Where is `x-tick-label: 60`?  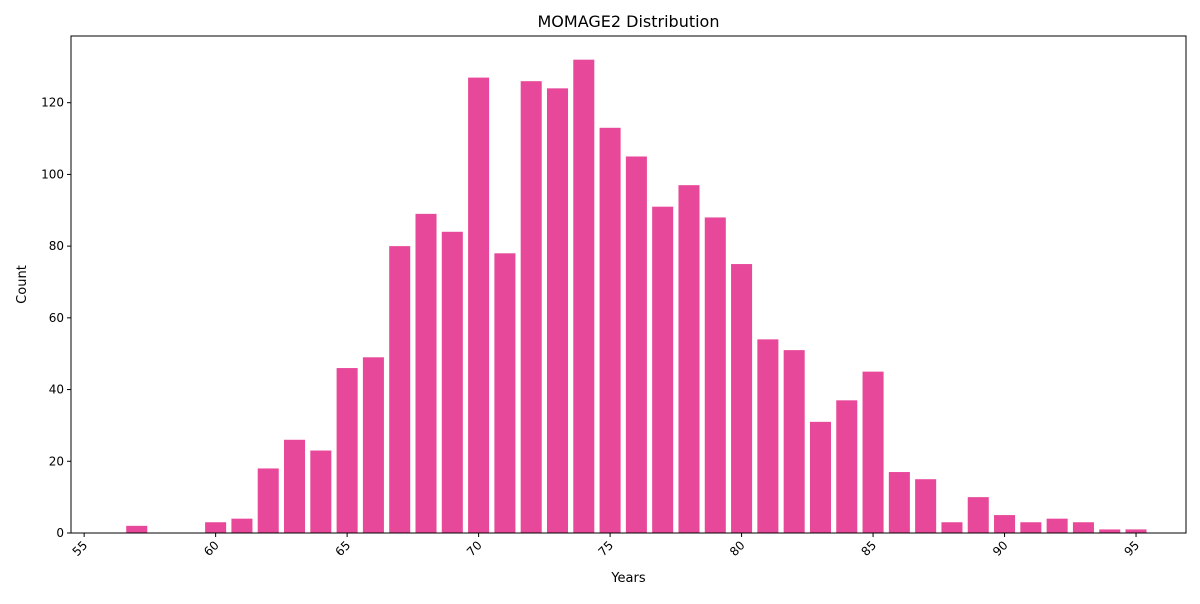
x-tick-label: 60 is located at coordinates (211, 548).